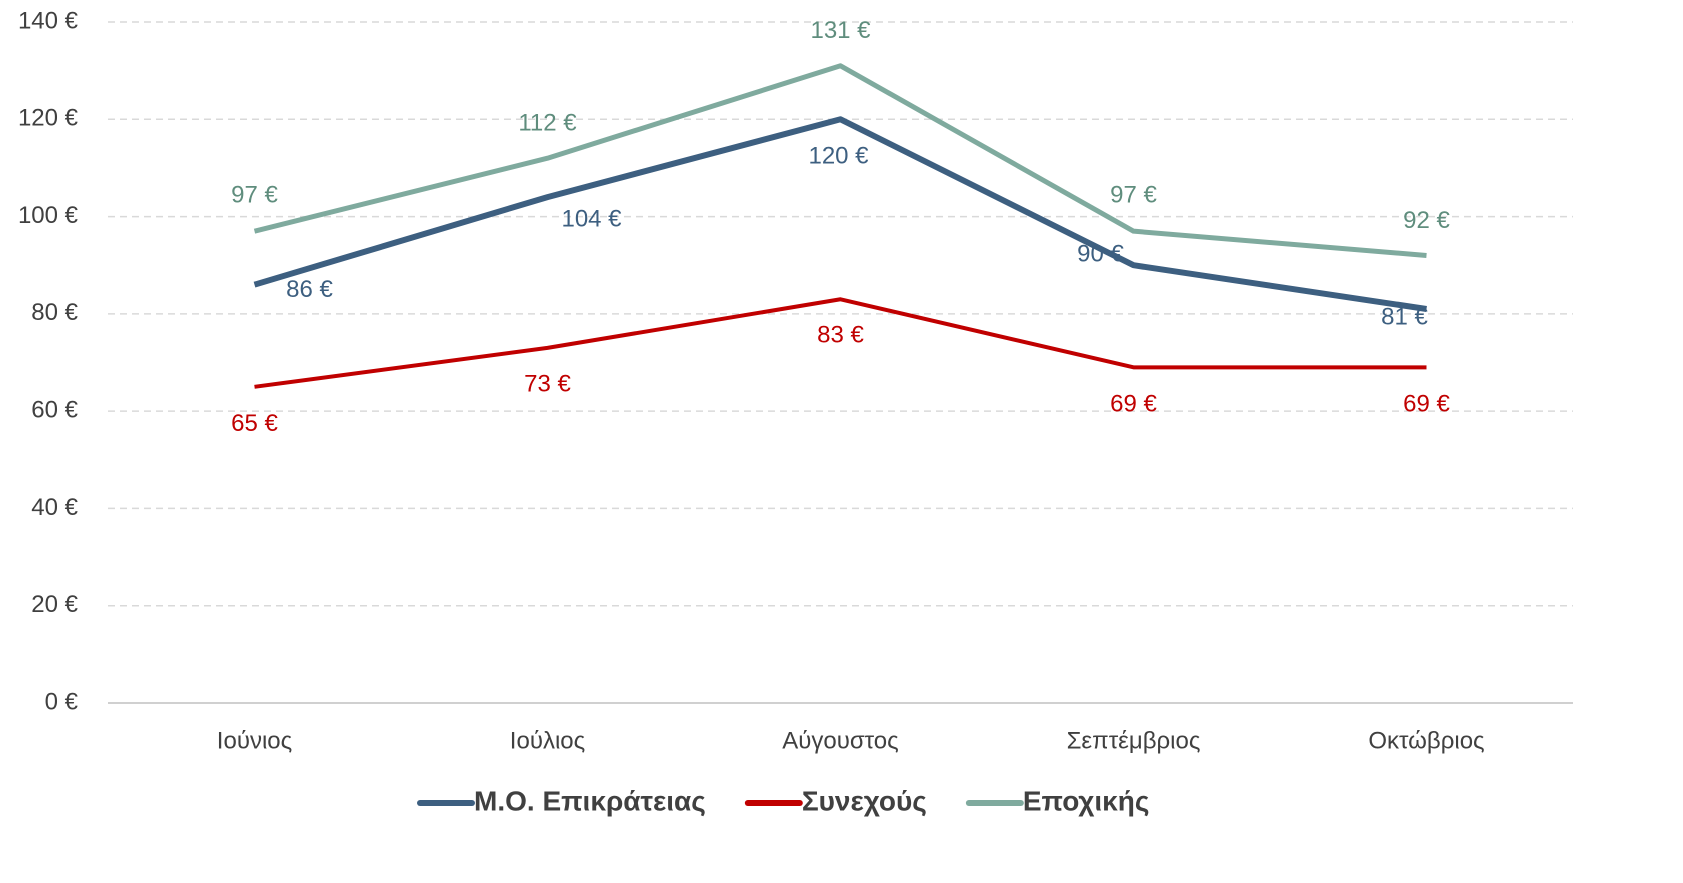  Describe the element at coordinates (840, 30) in the screenshot. I see `data-label: 131 €` at that location.